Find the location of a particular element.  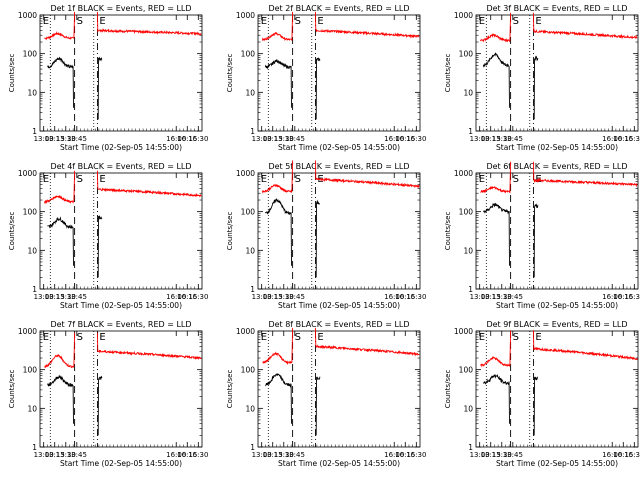

panel-title: Det 9f BLACK = Events, RED = LLD is located at coordinates (556, 324).